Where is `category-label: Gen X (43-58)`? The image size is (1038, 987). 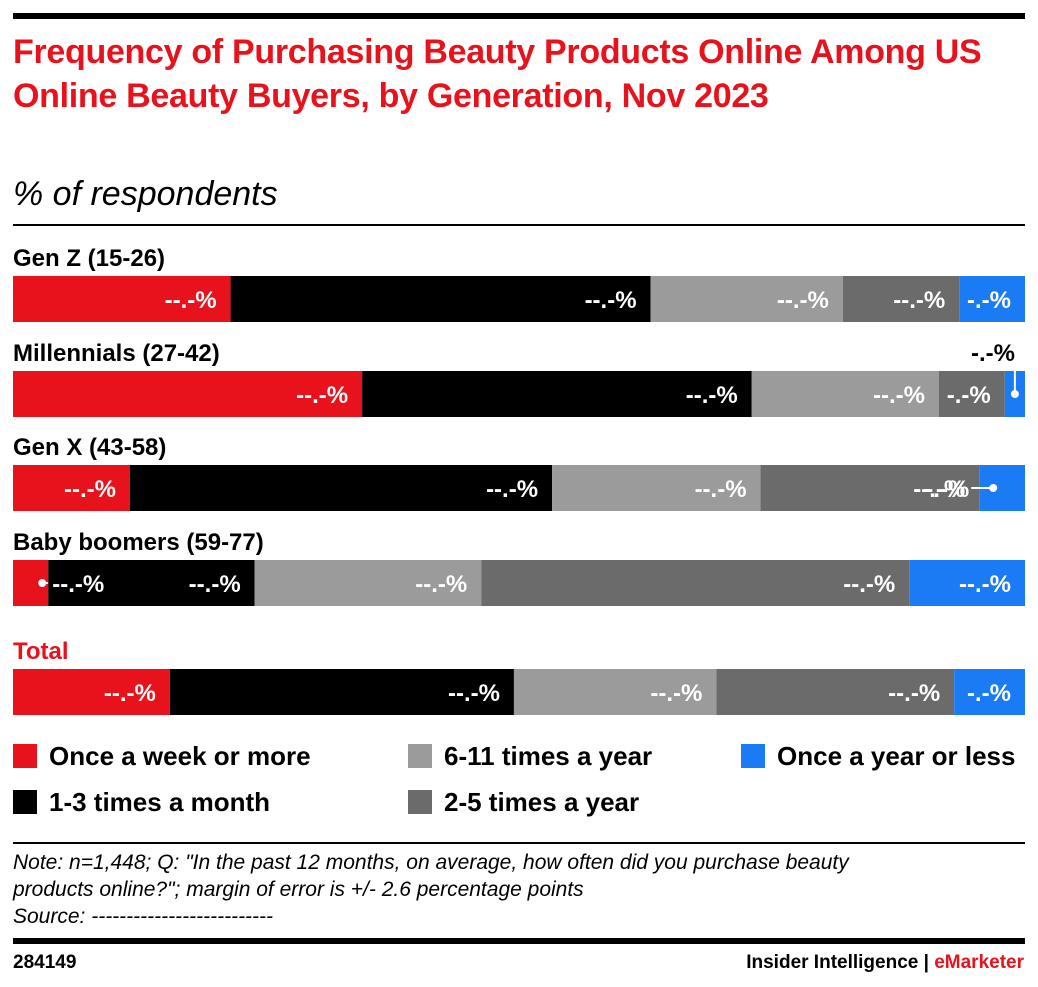
category-label: Gen X (43-58) is located at coordinates (89, 447).